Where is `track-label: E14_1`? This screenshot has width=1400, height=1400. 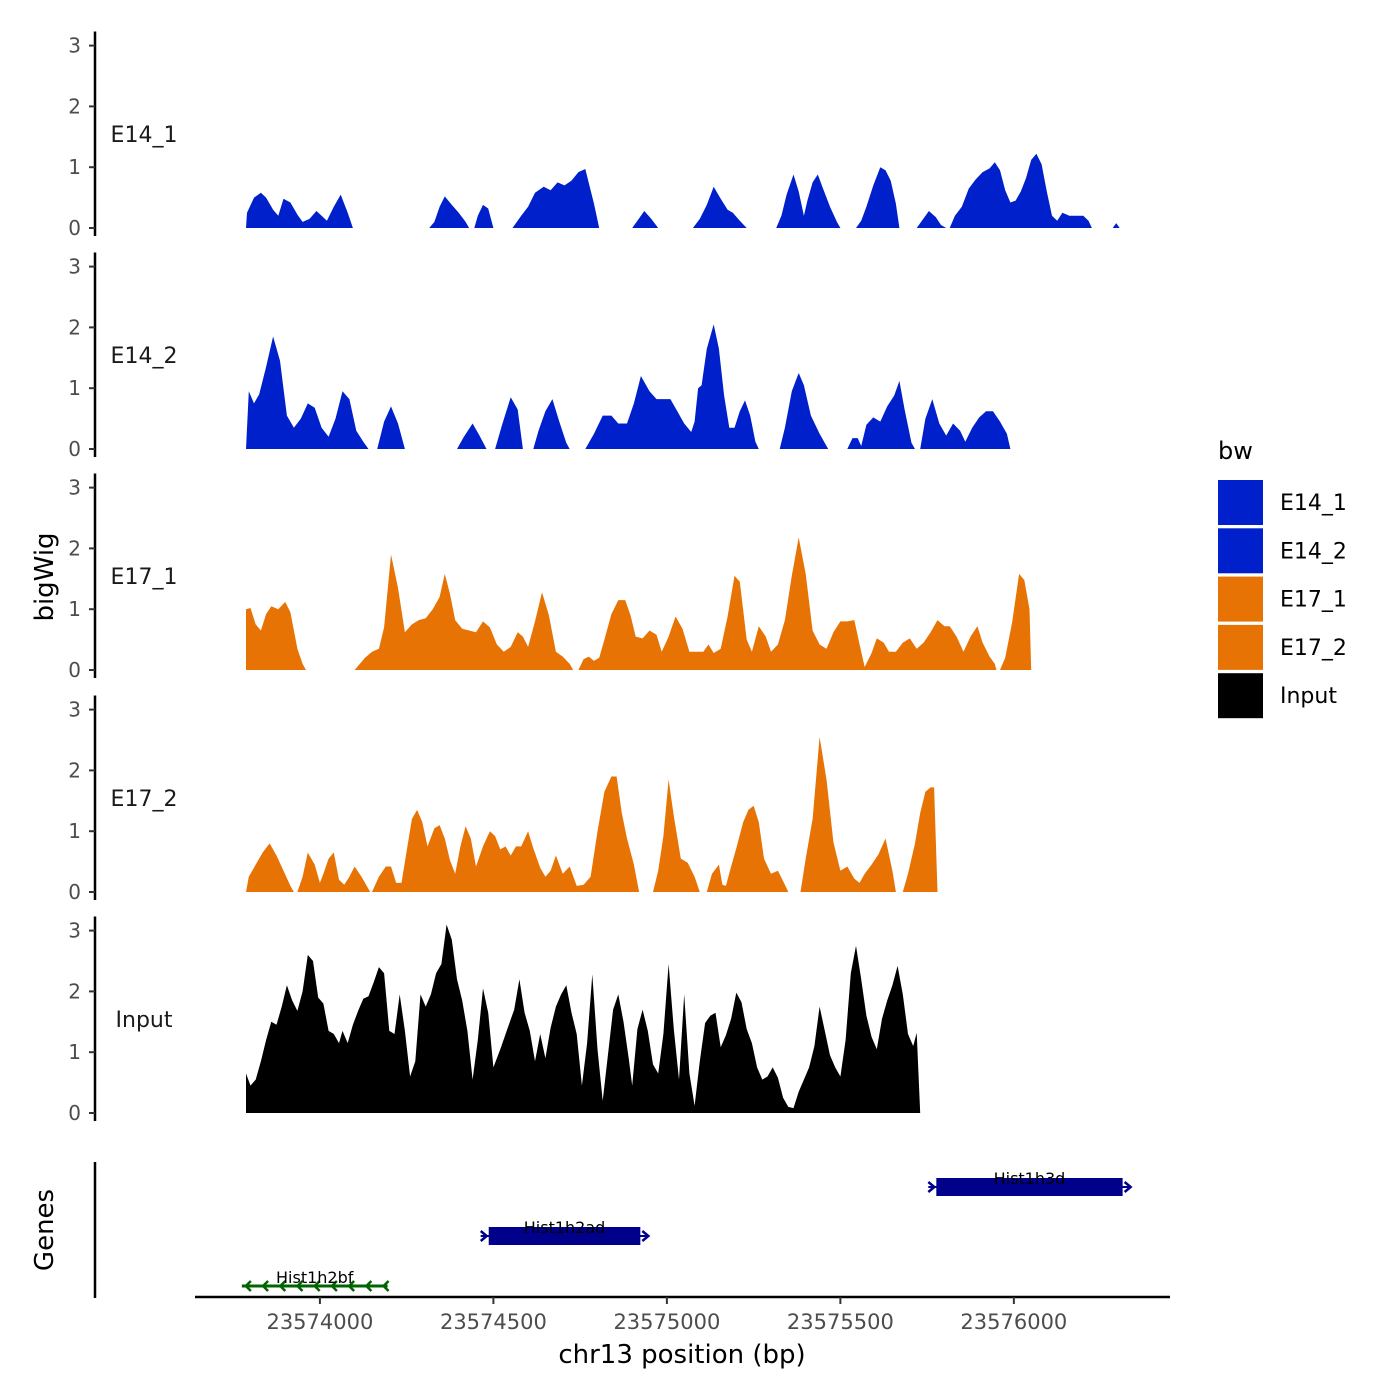
track-label: E14_1 is located at coordinates (144, 135).